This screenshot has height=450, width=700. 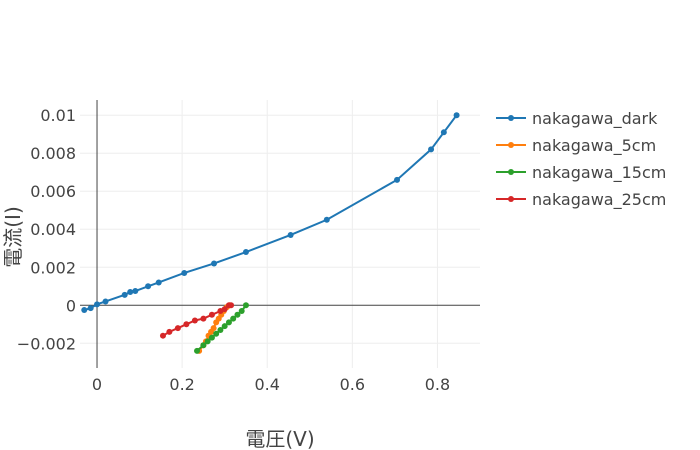 I want to click on y-tick-label: 0, so click(x=71, y=305).